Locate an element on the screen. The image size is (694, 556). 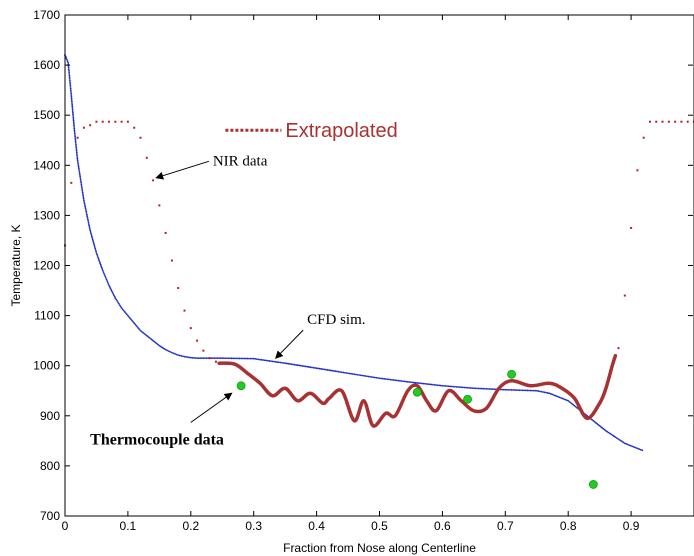
annotation-nir-arrow is located at coordinates (182, 170).